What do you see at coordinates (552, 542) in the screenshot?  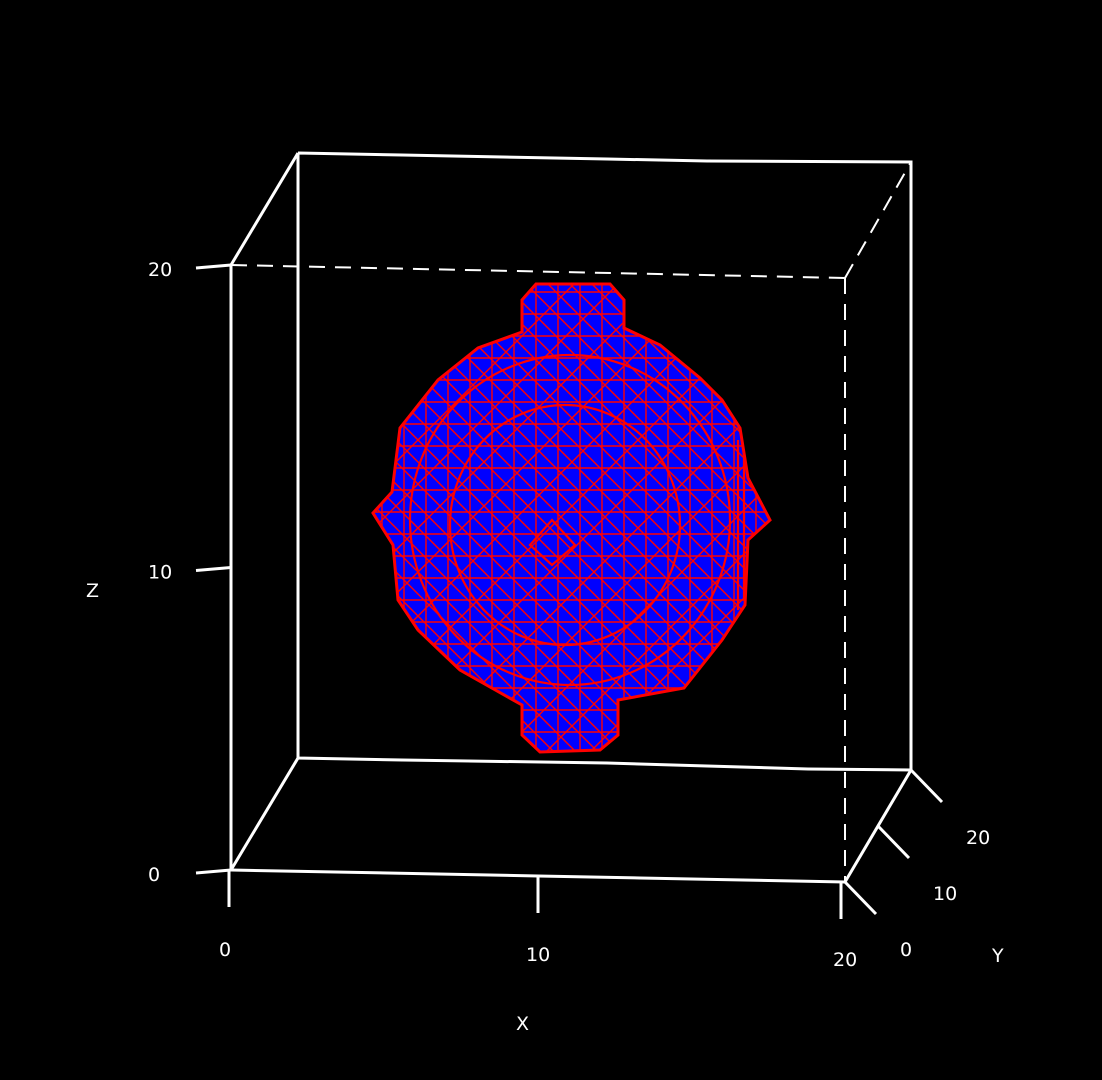 I see `isosurface-center-knob` at bounding box center [552, 542].